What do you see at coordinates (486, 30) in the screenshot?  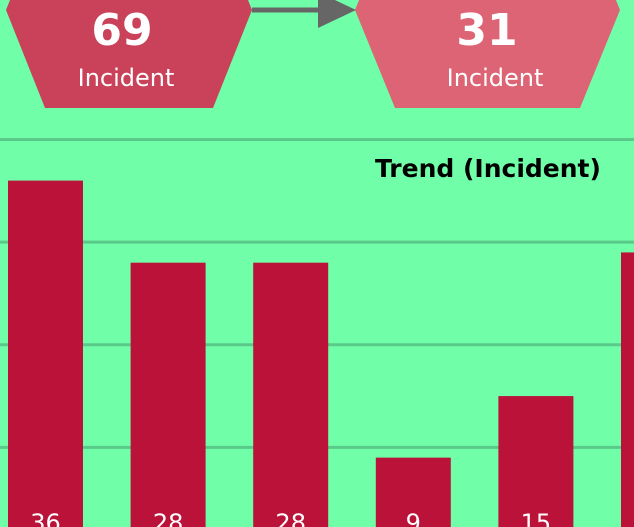 I see `kpi-value: 31` at bounding box center [486, 30].